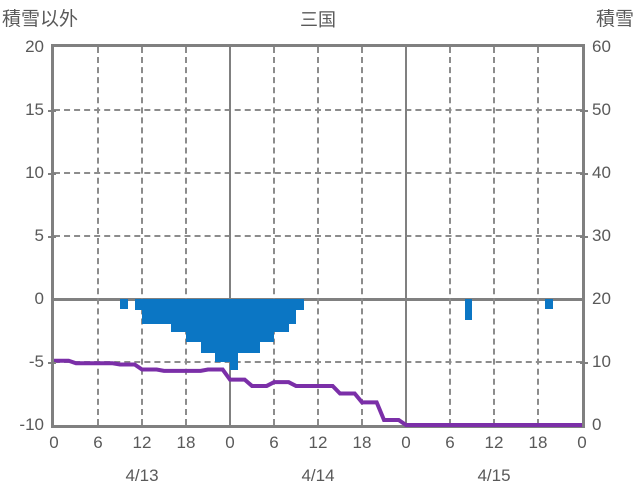 The height and width of the screenshot is (501, 636). Describe the element at coordinates (34, 172) in the screenshot. I see `y-axis-left-tick-label: 10` at that location.